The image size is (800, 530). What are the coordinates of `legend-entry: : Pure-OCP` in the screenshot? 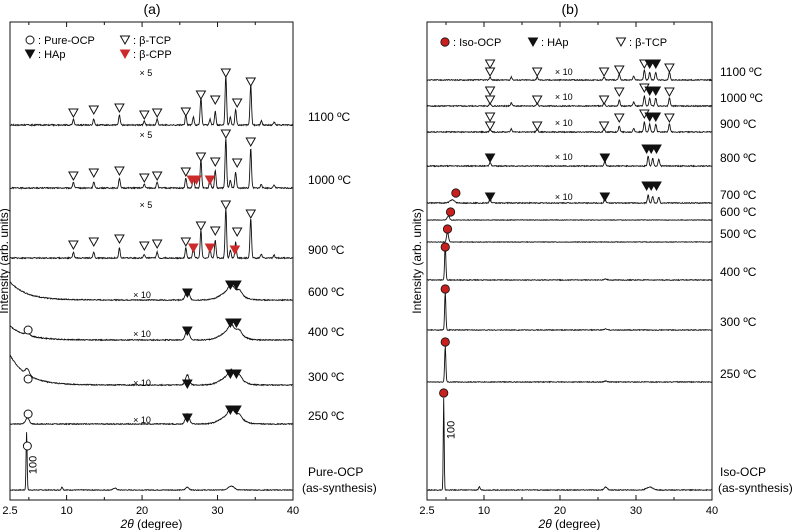 It's located at (66, 41).